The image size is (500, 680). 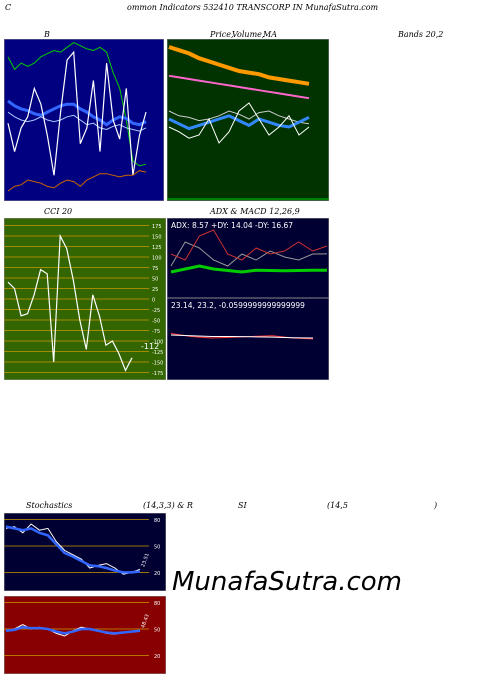 What do you see at coordinates (242, 505) in the screenshot?
I see `si-label: SI` at bounding box center [242, 505].